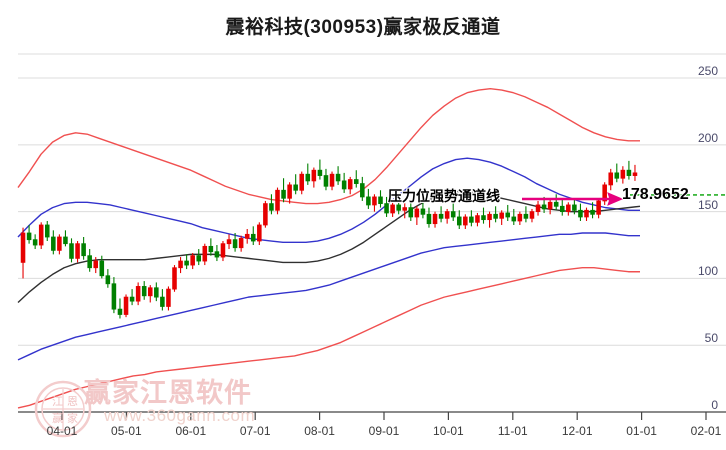 This screenshot has height=450, width=726. What do you see at coordinates (577, 431) in the screenshot?
I see `x-axis-tick-label: 12-01` at bounding box center [577, 431].